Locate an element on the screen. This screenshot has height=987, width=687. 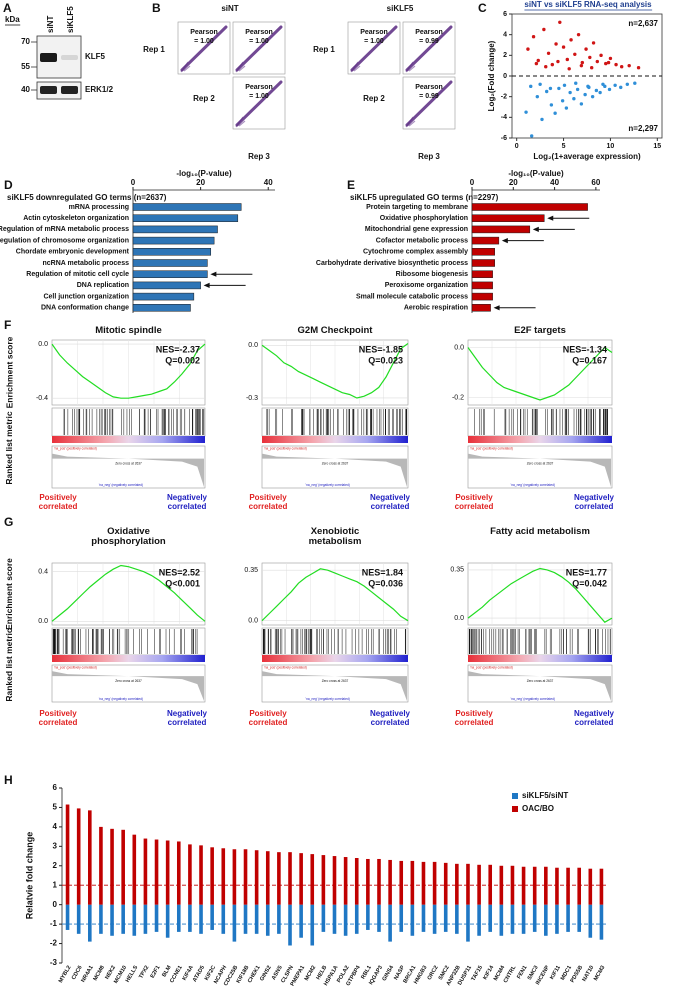
rank-frame is located at coordinates (335, 683).